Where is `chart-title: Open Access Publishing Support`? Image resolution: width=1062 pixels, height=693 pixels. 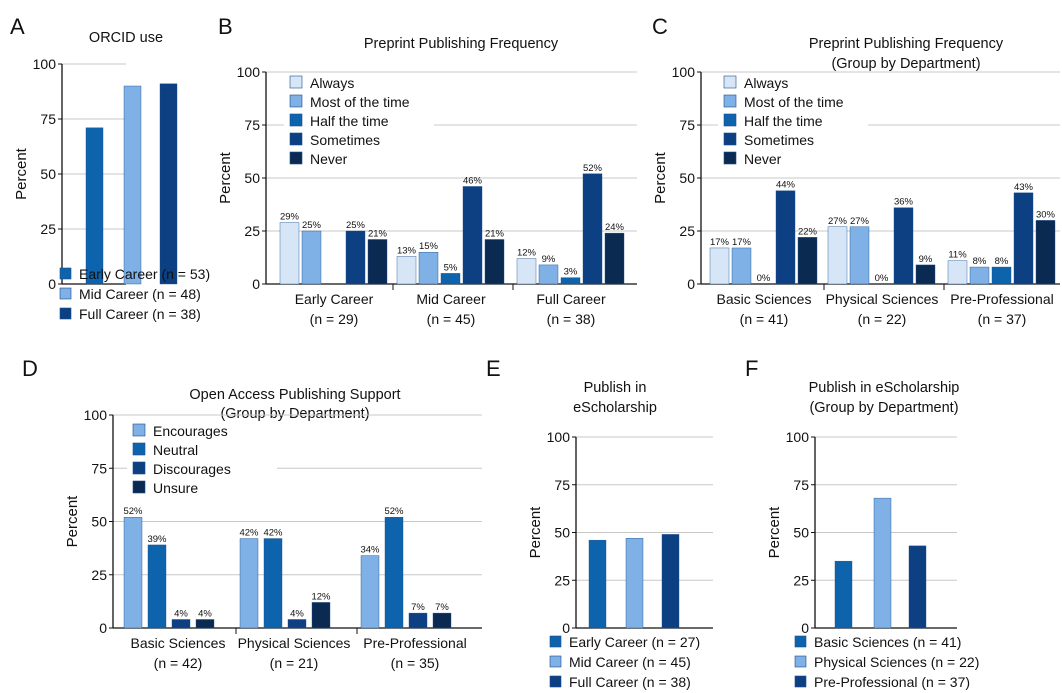 chart-title: Open Access Publishing Support is located at coordinates (294, 395).